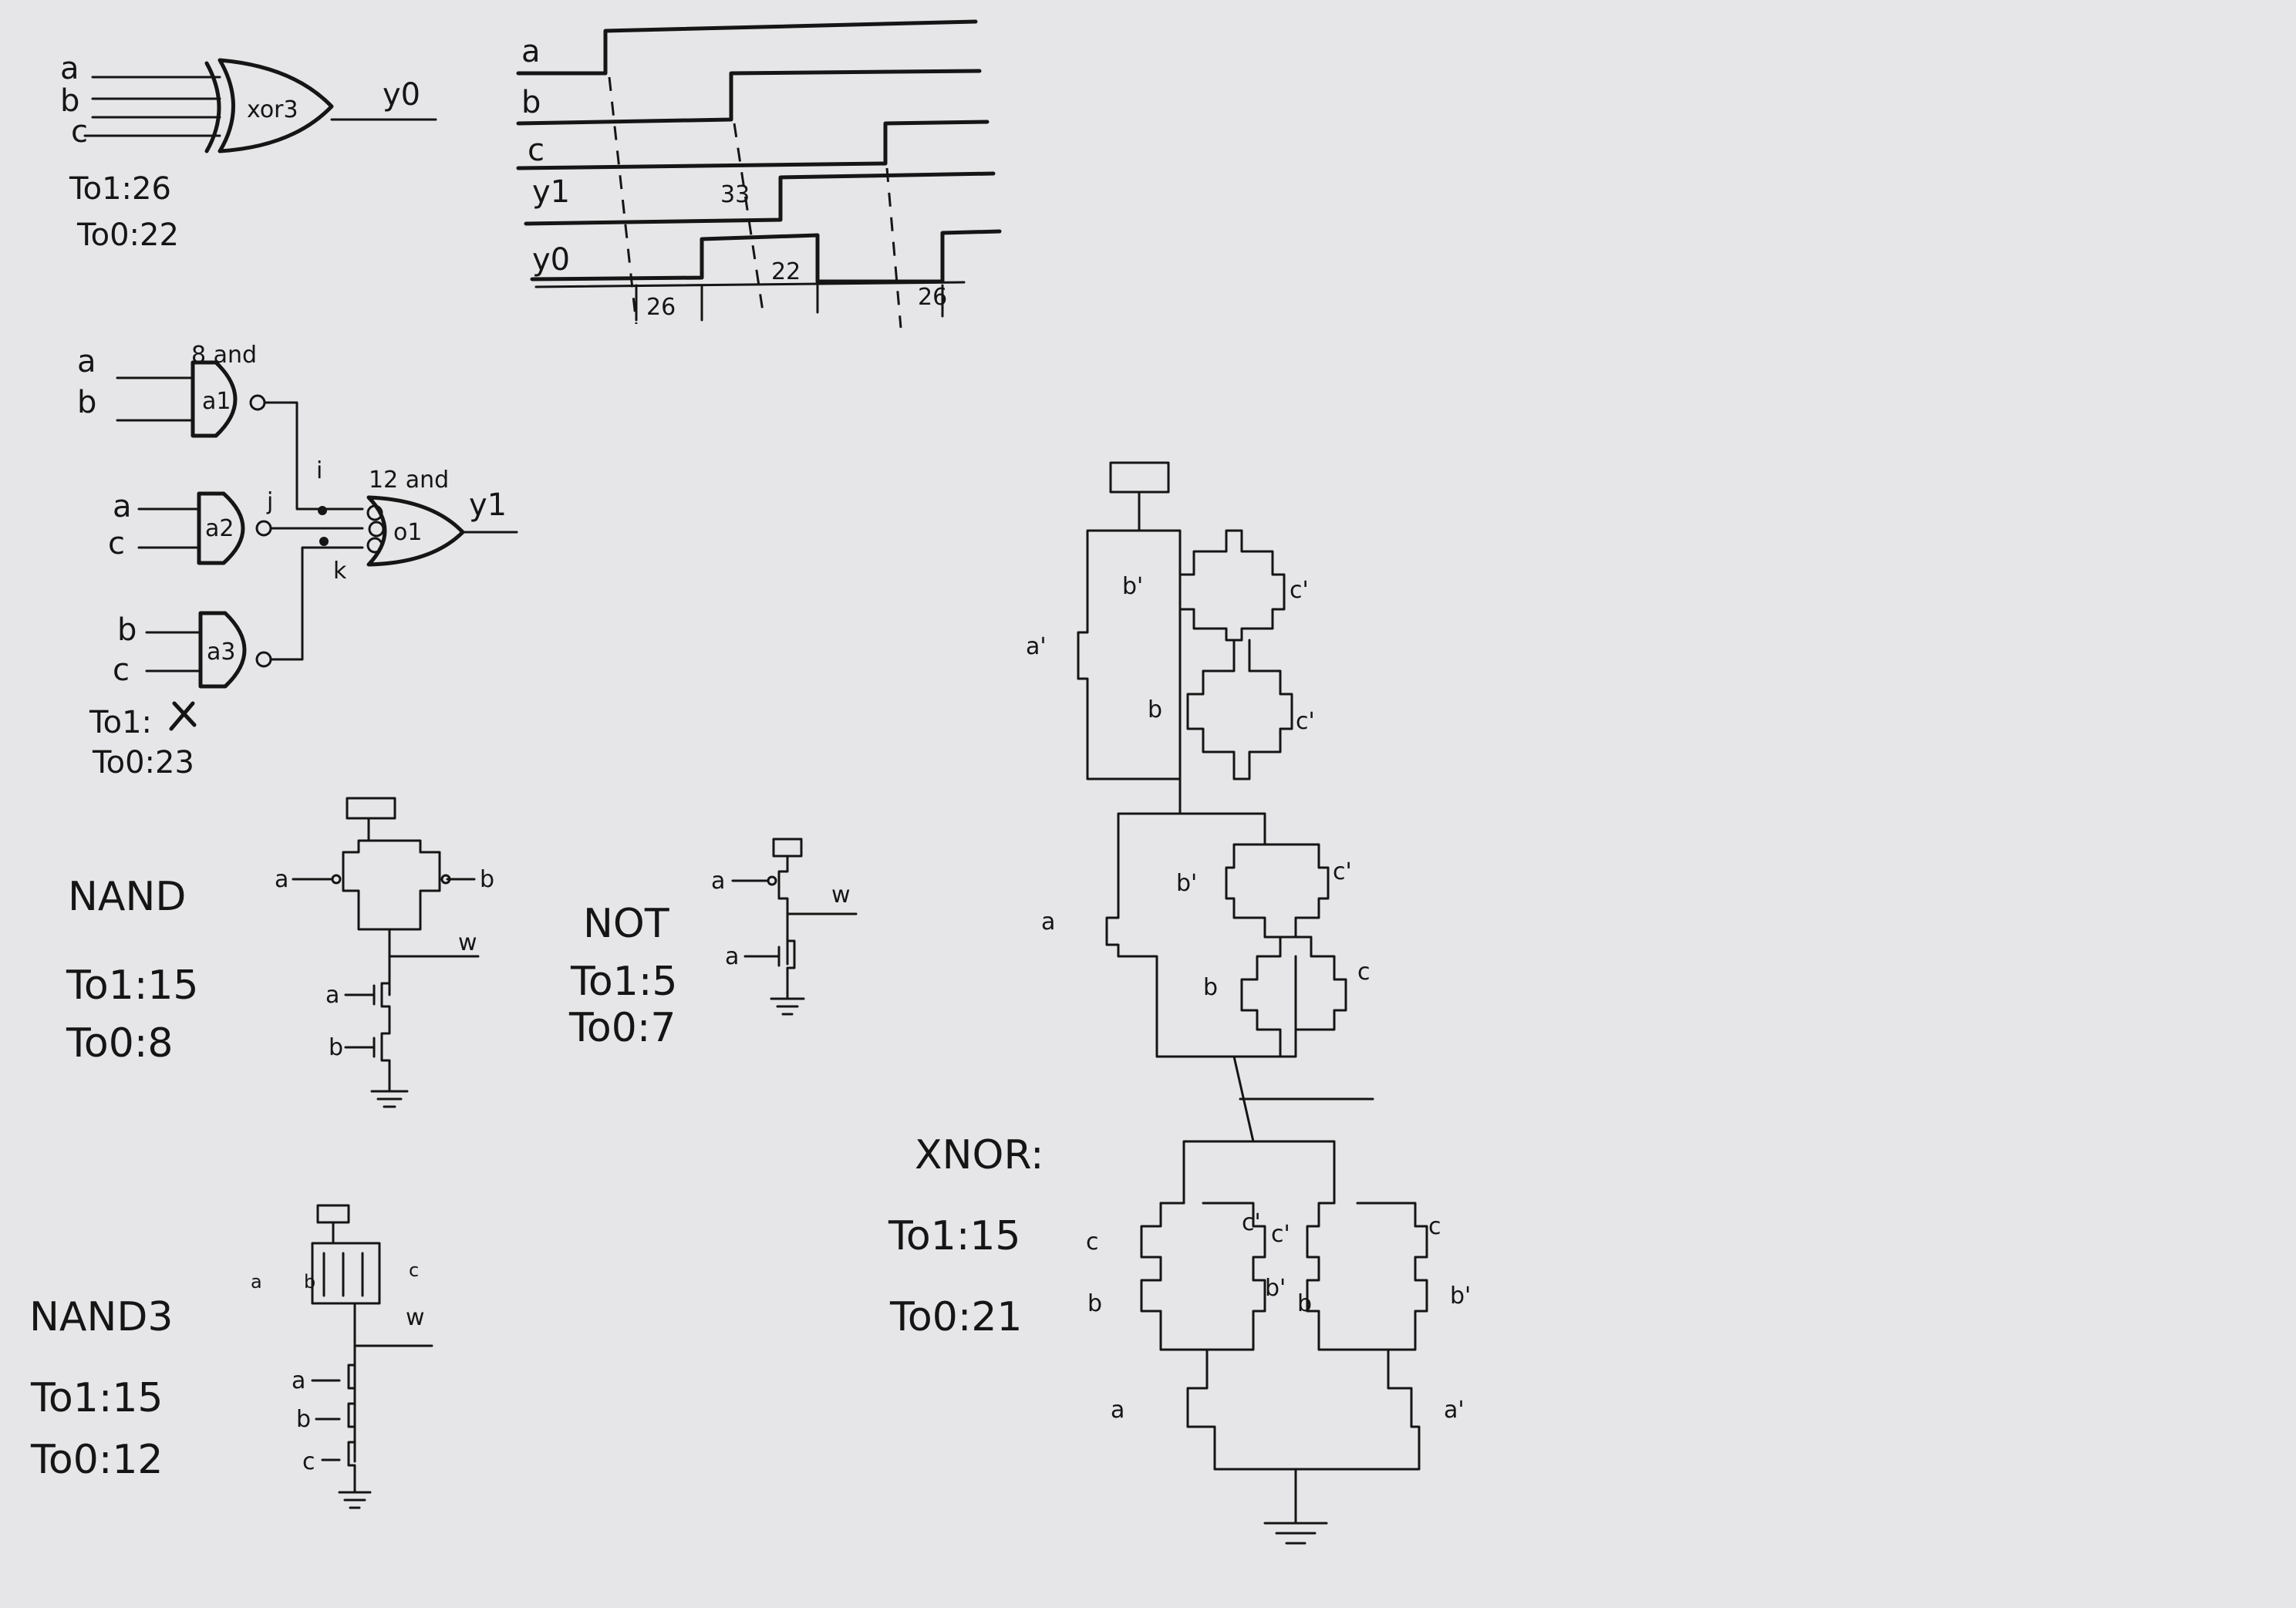 This screenshot has height=1608, width=2296. What do you see at coordinates (622, 1028) in the screenshot?
I see `not-t00: To0:7` at bounding box center [622, 1028].